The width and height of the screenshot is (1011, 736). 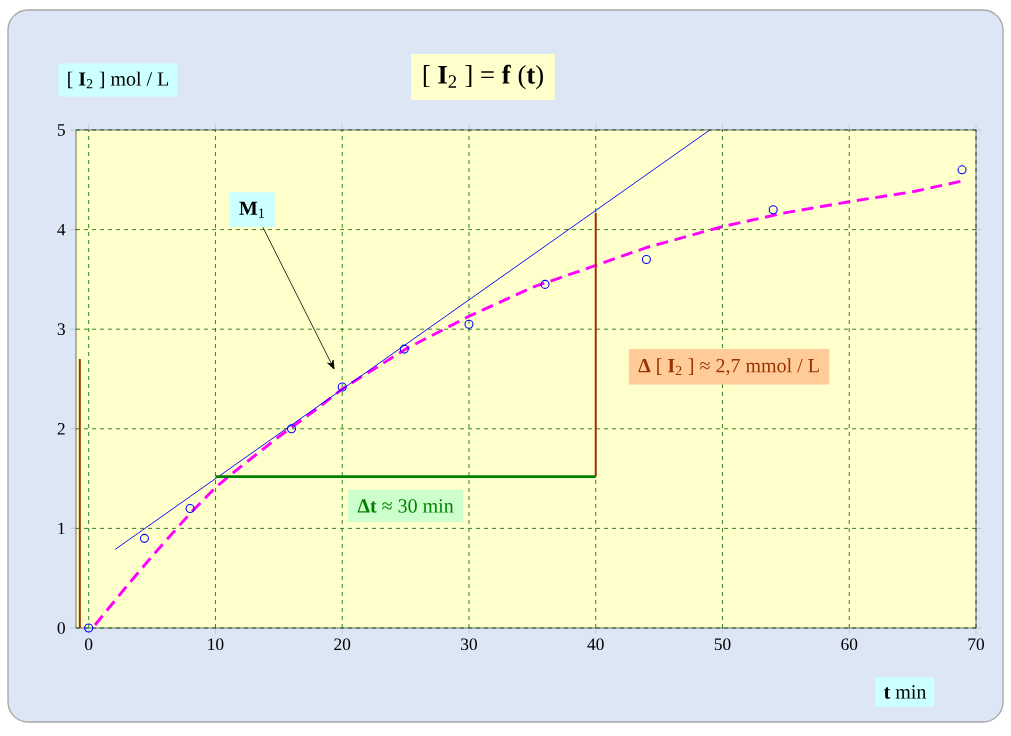 I want to click on x-tick-label: 30, so click(x=469, y=644).